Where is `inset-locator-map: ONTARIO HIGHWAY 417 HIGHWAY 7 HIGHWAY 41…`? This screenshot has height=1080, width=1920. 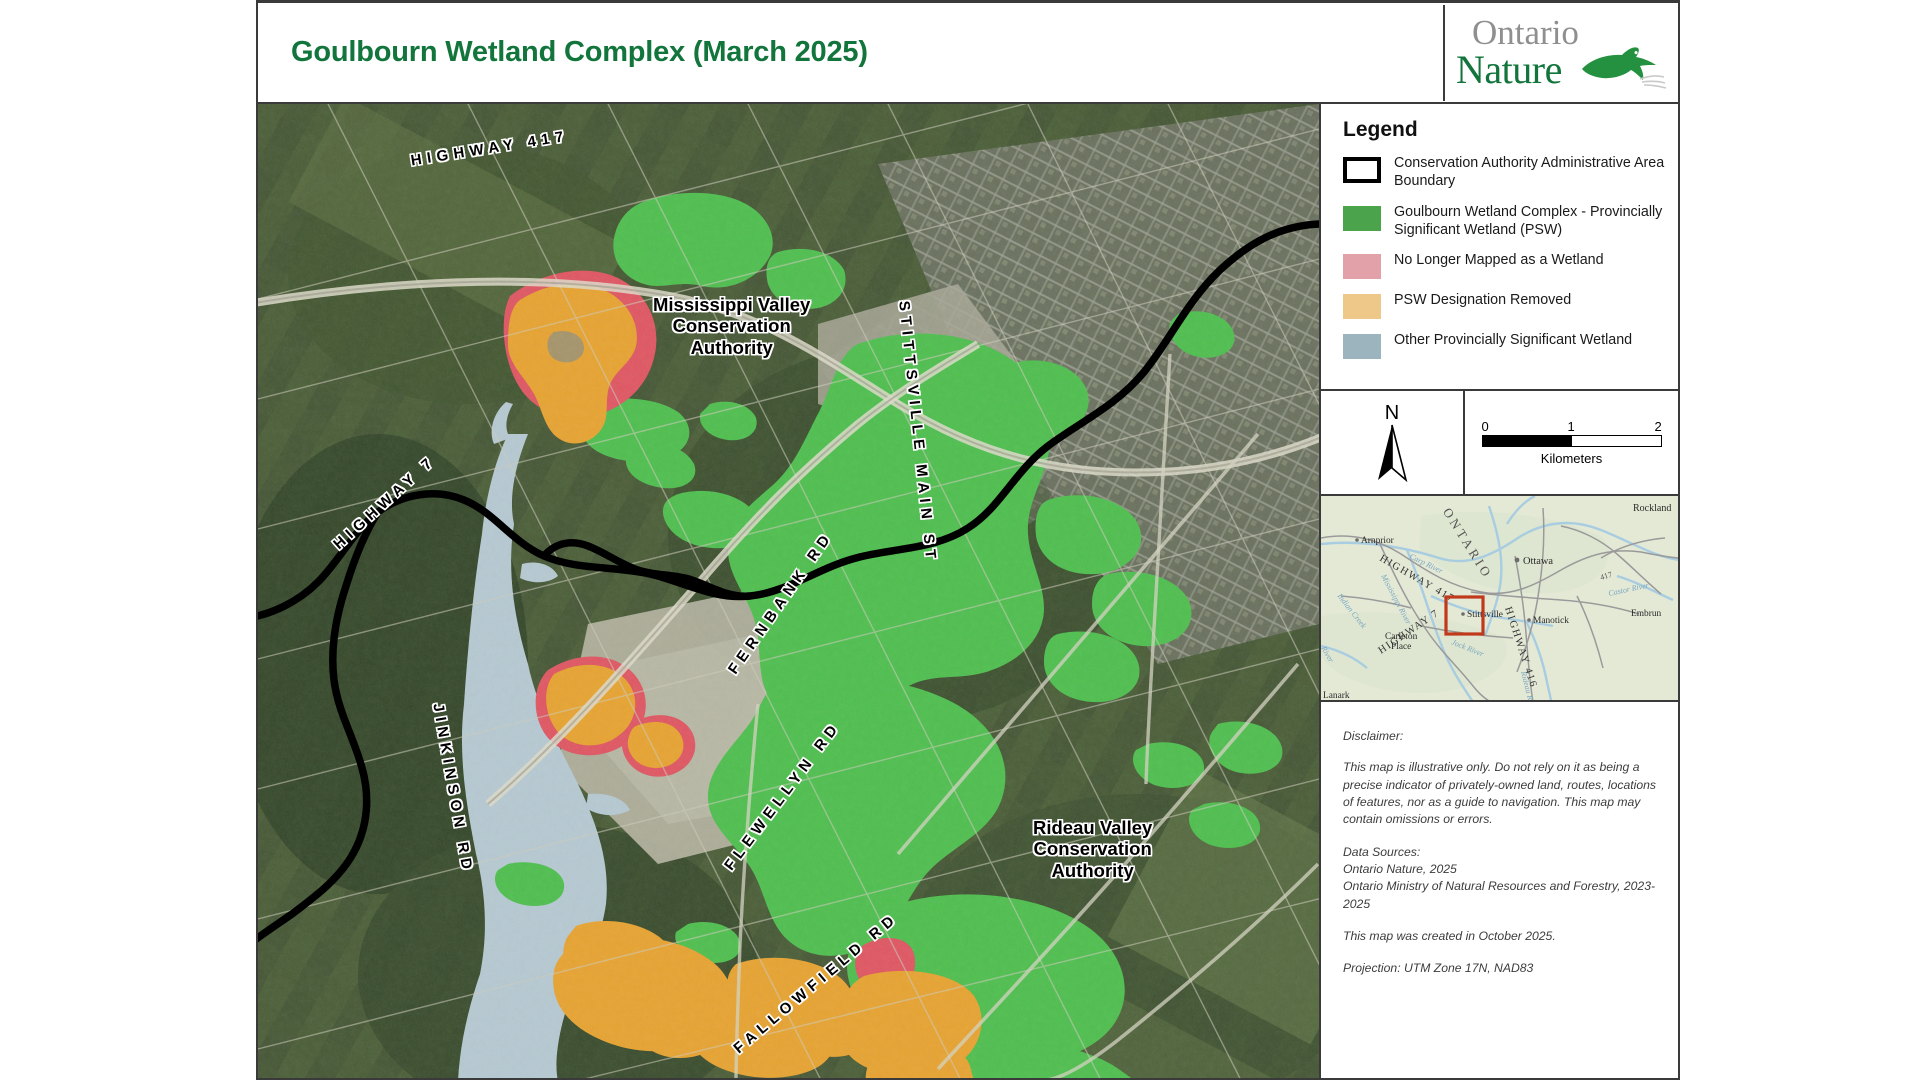
inset-locator-map: ONTARIO HIGHWAY 417 HIGHWAY 7 HIGHWAY 41… is located at coordinates (1499, 599).